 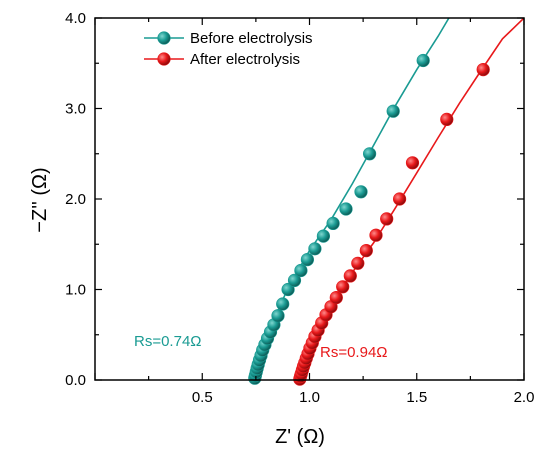 I want to click on x-axis-title: Z' (Ω), so click(x=300, y=437).